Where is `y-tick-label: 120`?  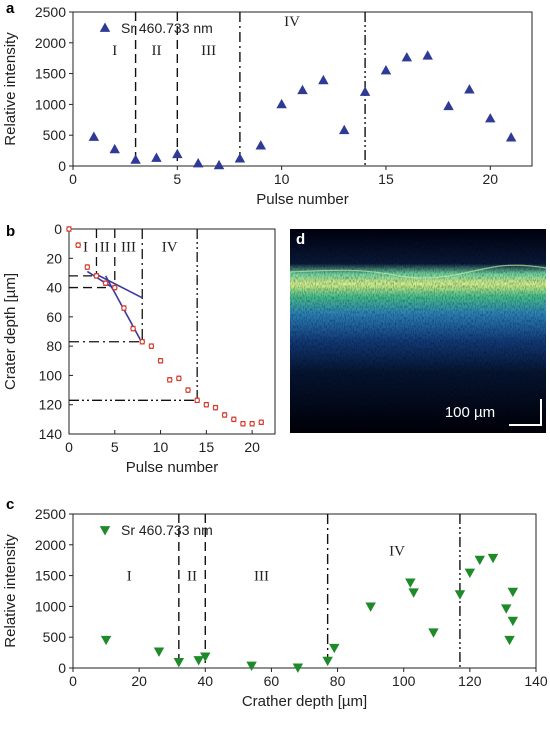 y-tick-label: 120 is located at coordinates (51, 405).